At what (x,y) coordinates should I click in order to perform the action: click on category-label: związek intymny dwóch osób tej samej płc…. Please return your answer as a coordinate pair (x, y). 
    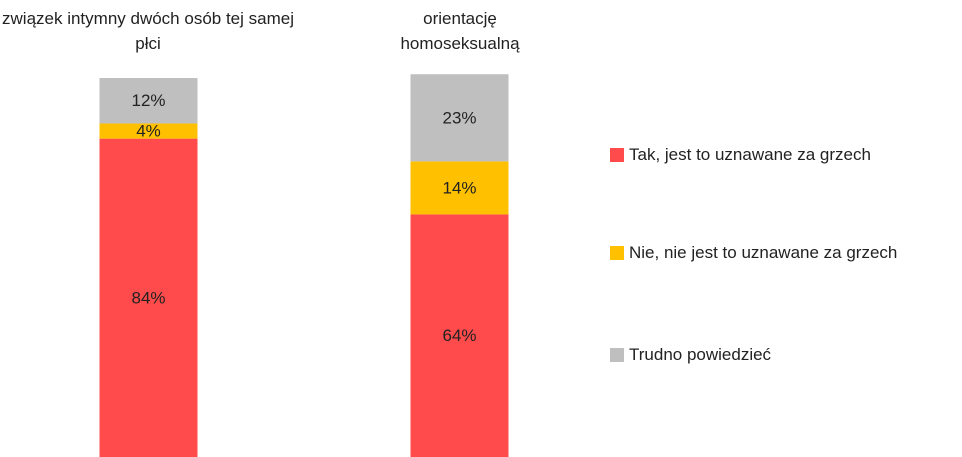
    Looking at the image, I should click on (148, 31).